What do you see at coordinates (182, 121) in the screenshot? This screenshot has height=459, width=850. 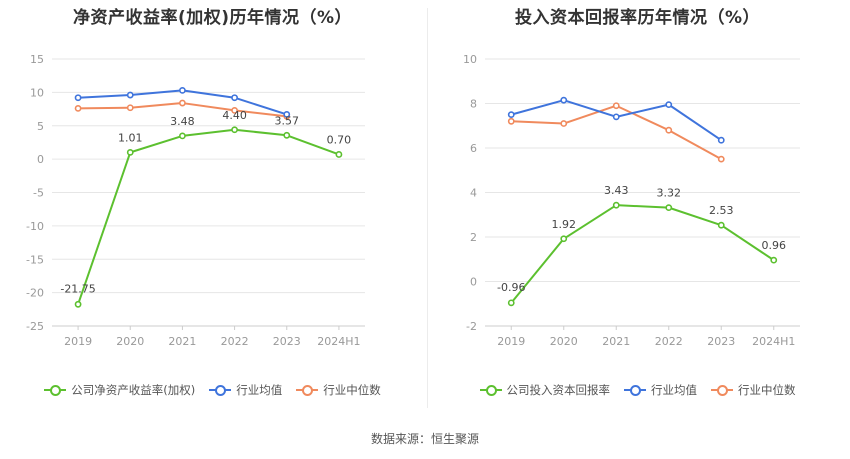 I see `data-label: 3.48` at bounding box center [182, 121].